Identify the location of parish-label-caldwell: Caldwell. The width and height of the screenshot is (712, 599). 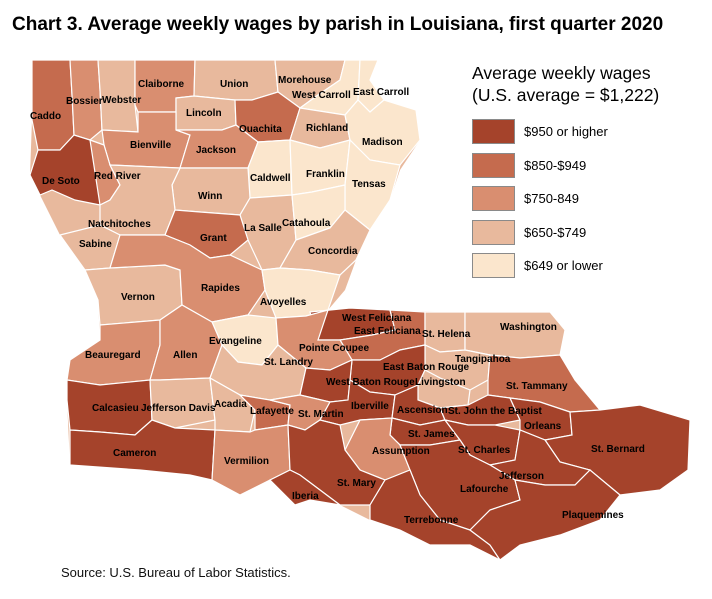
(270, 178).